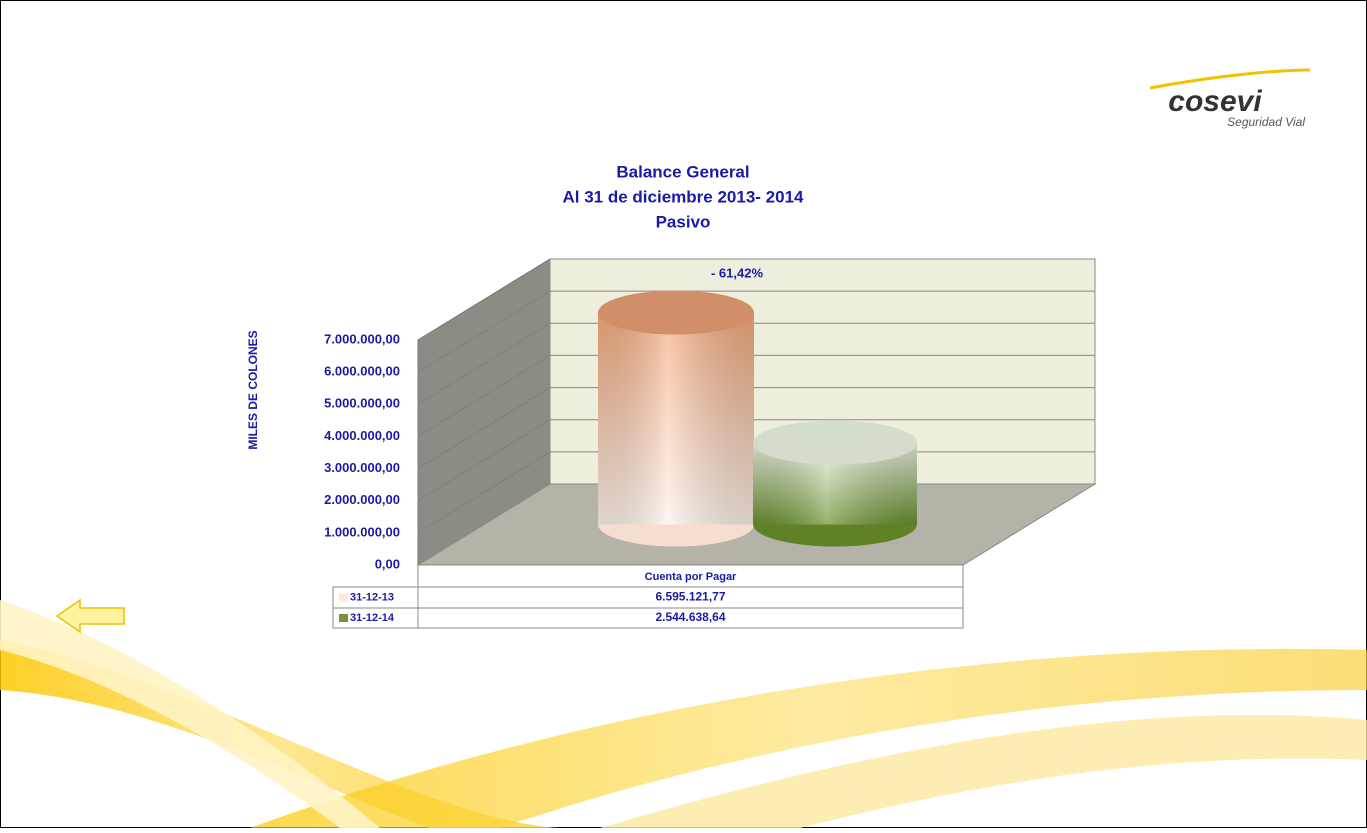 This screenshot has height=833, width=1367. I want to click on y-tick-label: 6.000.000,00, so click(362, 371).